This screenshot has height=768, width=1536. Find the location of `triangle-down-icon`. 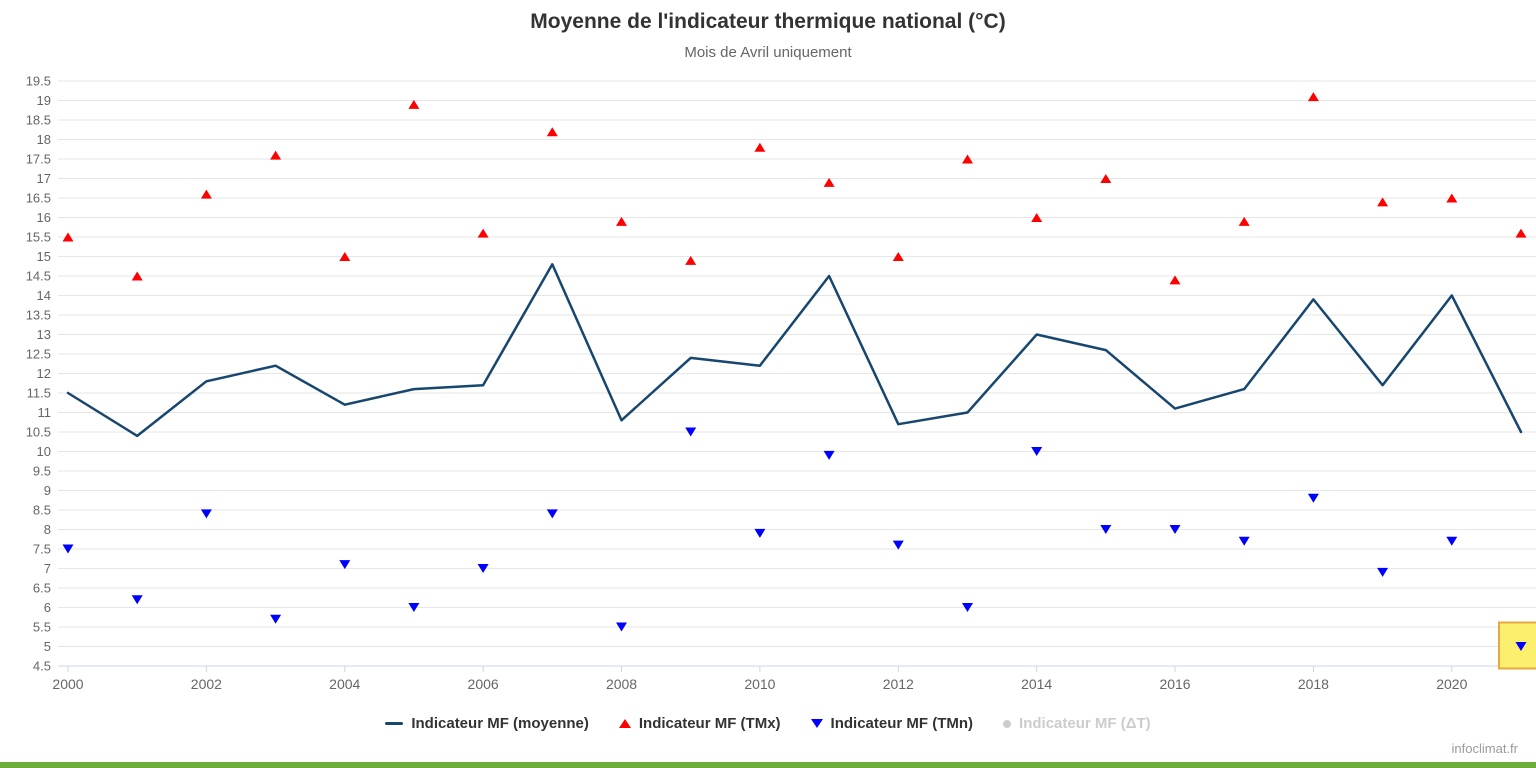

triangle-down-icon is located at coordinates (816, 723).